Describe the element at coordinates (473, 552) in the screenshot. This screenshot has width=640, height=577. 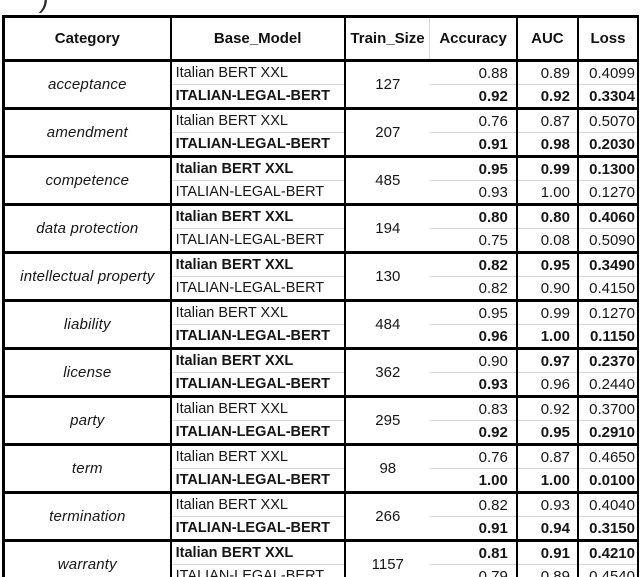
I see `accuracy-cell: 0.81` at that location.